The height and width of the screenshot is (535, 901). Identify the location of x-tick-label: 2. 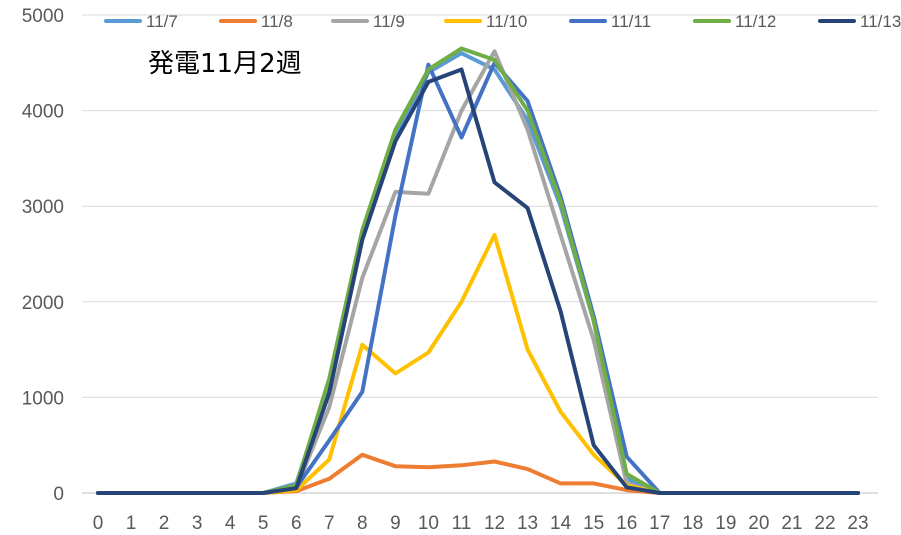
(164, 523).